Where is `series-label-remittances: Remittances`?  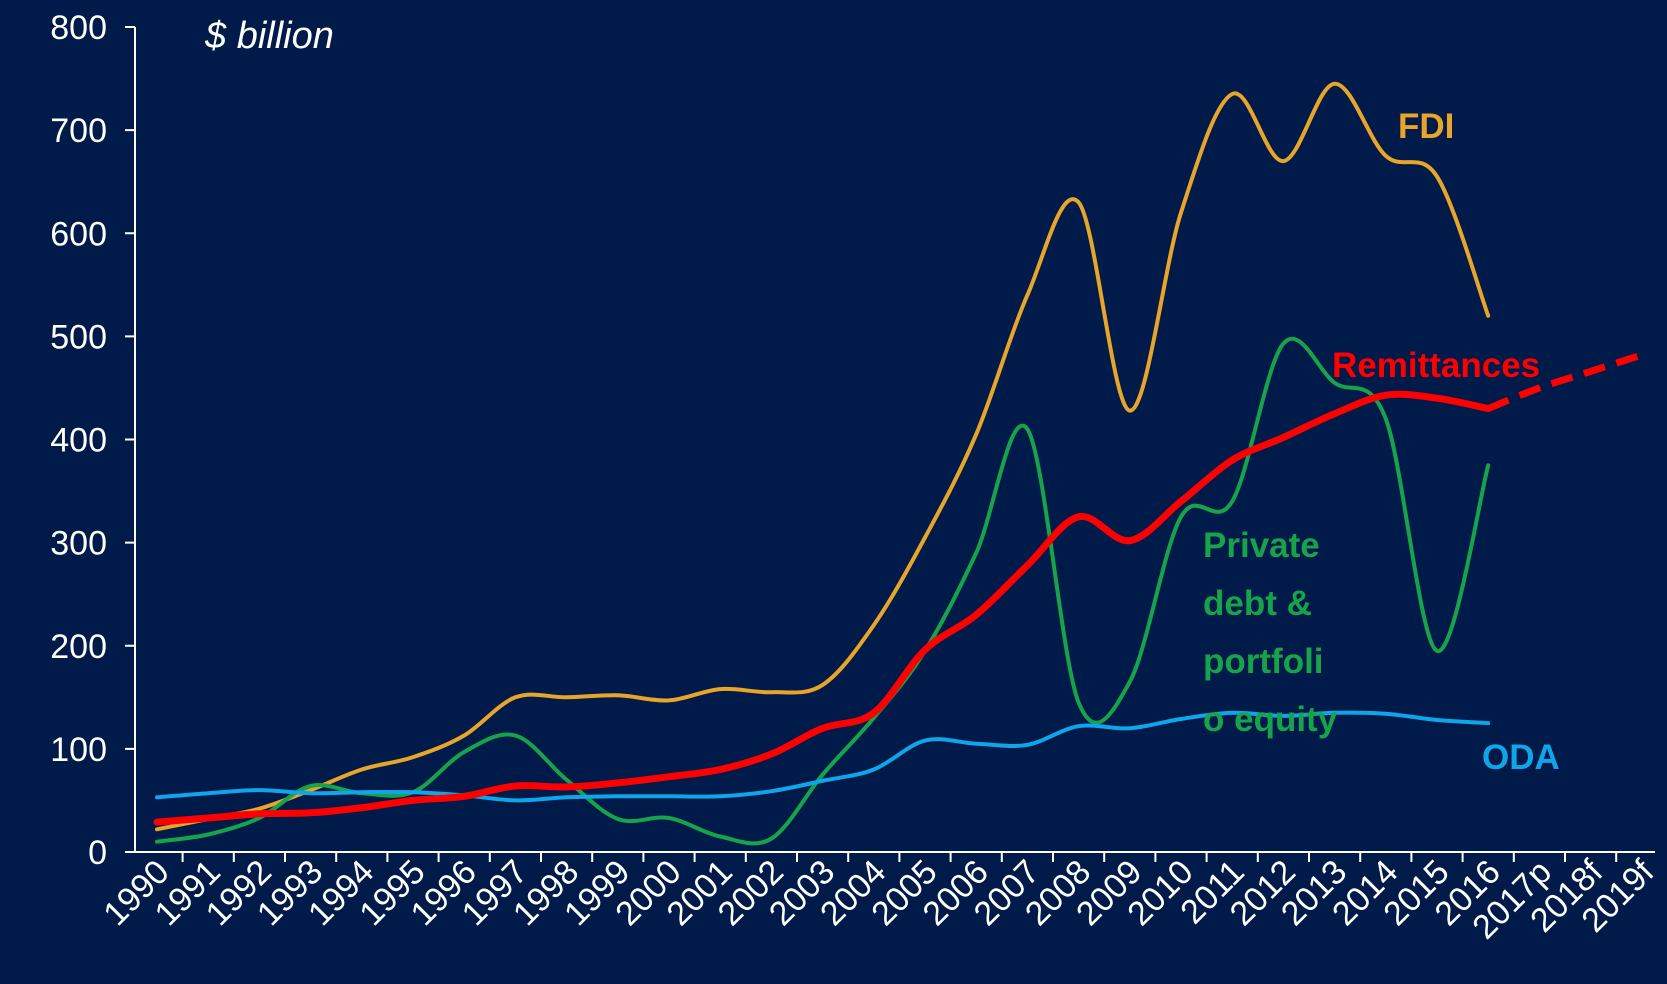 series-label-remittances: Remittances is located at coordinates (1436, 365).